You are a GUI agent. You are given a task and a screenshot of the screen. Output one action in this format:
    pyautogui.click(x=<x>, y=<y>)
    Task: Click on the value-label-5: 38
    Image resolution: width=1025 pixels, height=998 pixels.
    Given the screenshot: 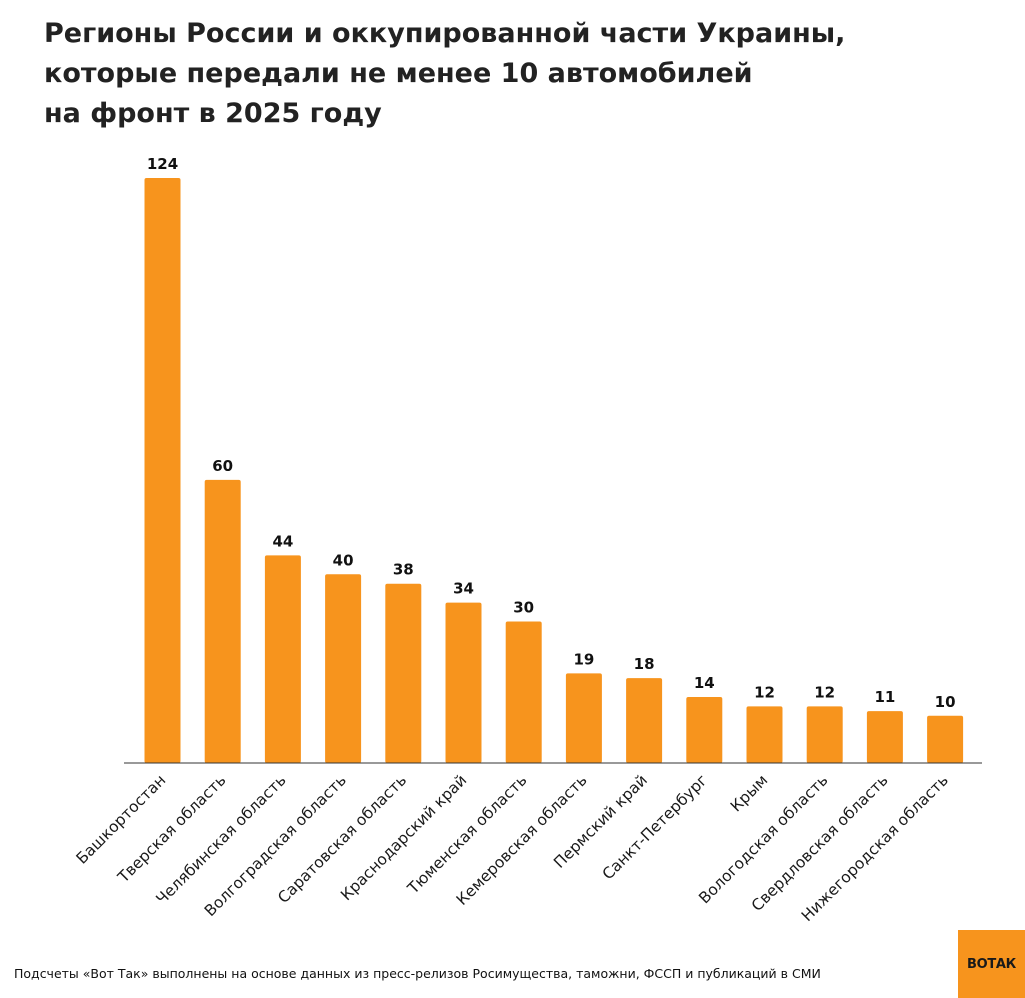 What is the action you would take?
    pyautogui.click(x=403, y=570)
    